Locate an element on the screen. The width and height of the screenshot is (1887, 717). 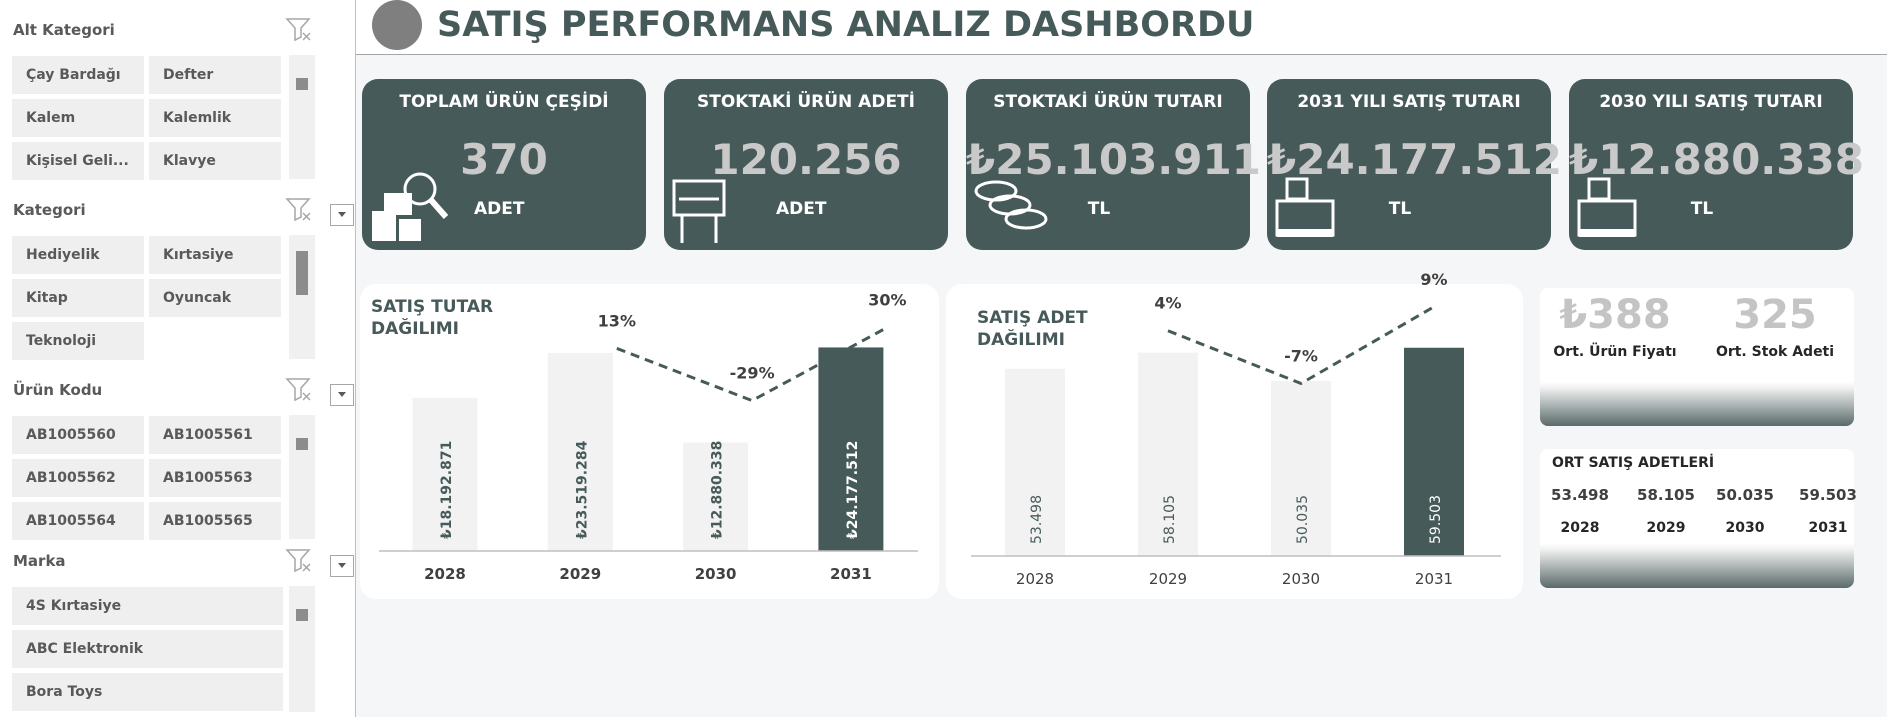
slicer-button: Oyuncak is located at coordinates (215, 298).